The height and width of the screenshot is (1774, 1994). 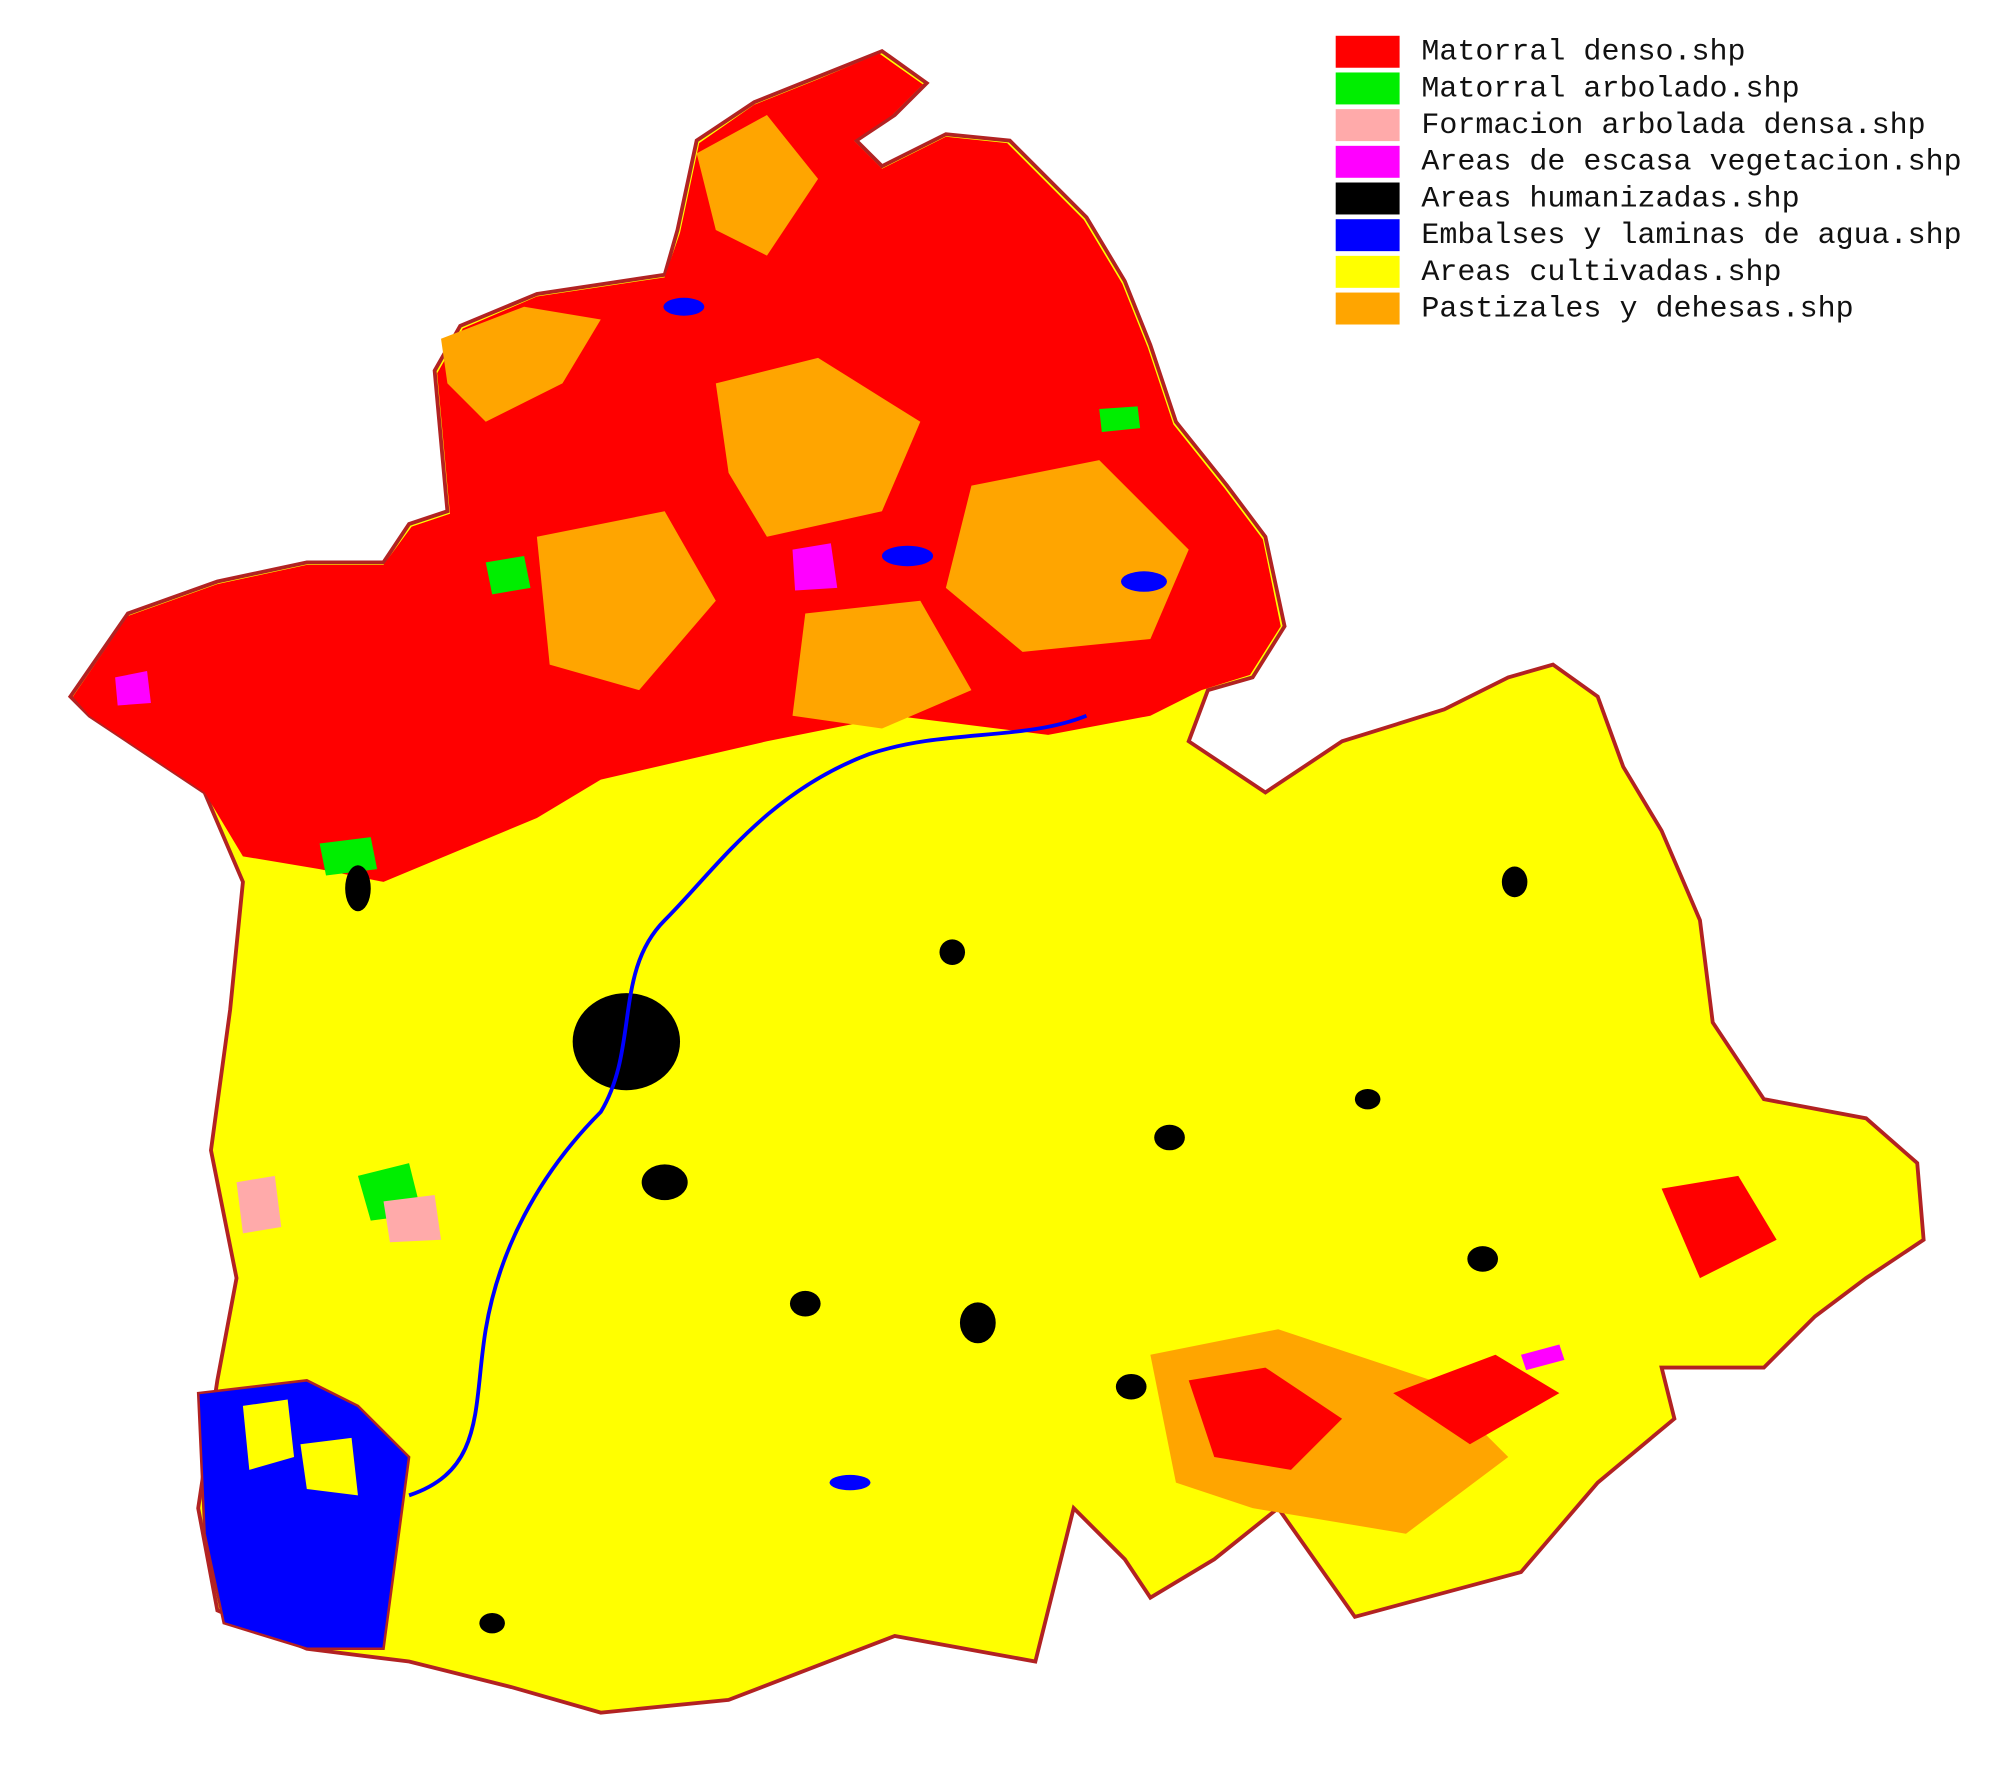 I want to click on legend-label: Formacion arbolada densa.shp, so click(x=1673, y=126).